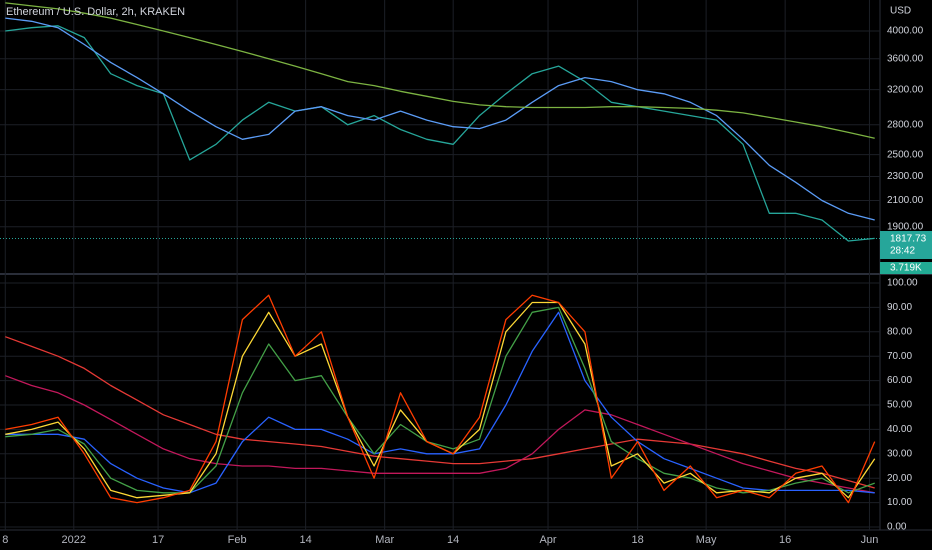 This screenshot has width=932, height=550. I want to click on y-tick-label: 20.00, so click(899, 478).